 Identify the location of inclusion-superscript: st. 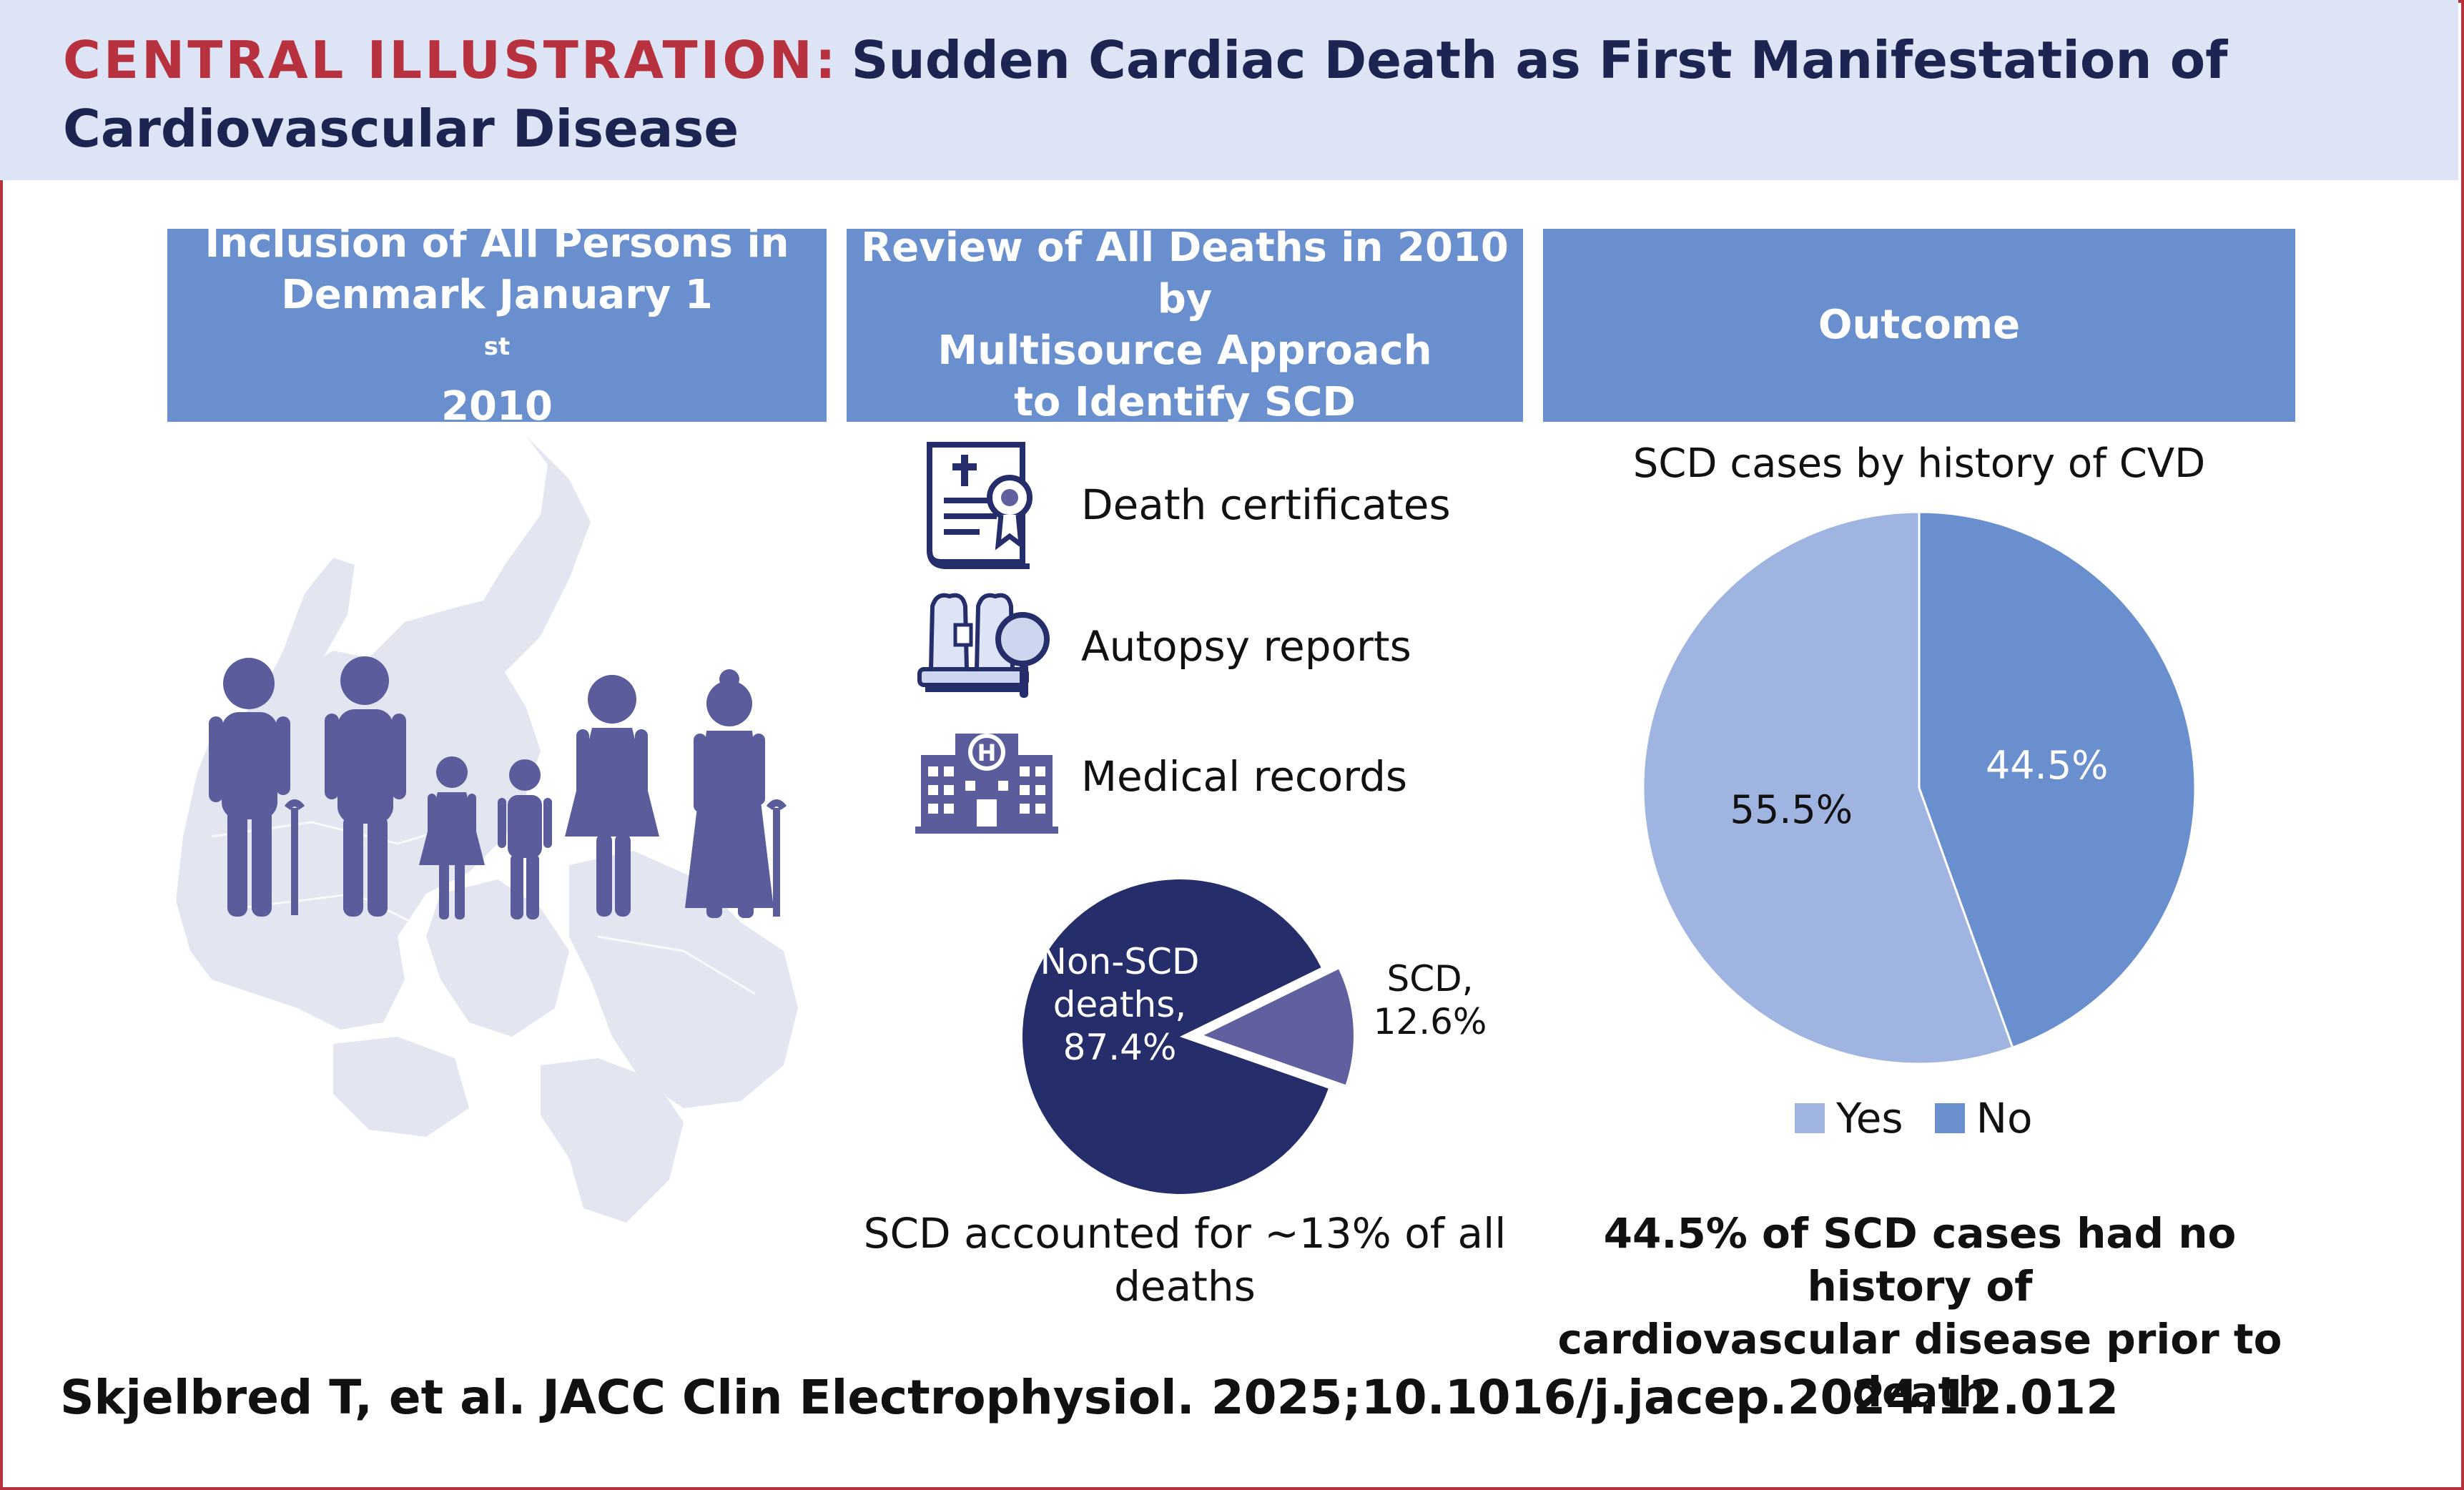
(497, 346).